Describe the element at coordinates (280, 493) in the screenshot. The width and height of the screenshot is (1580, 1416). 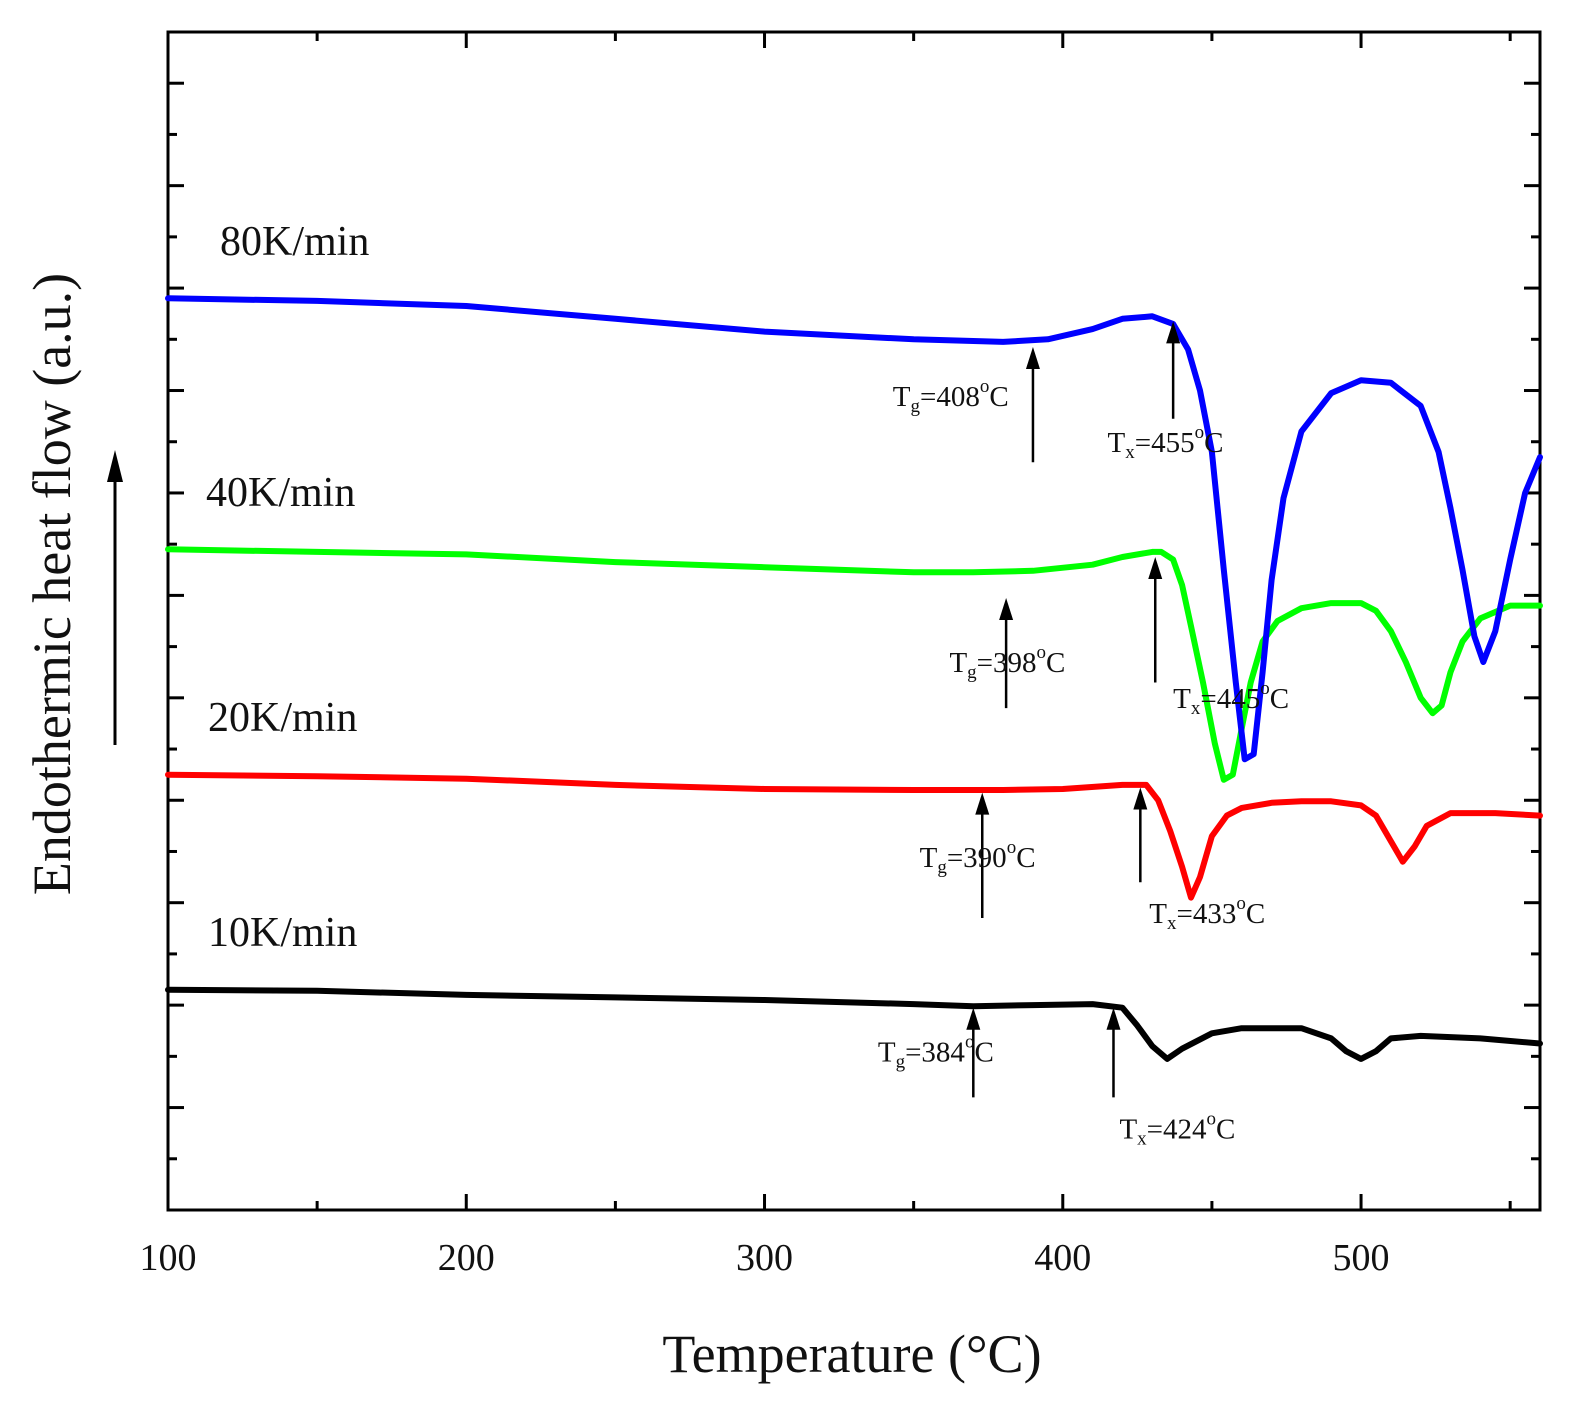
I see `series-label: 40K/min` at that location.